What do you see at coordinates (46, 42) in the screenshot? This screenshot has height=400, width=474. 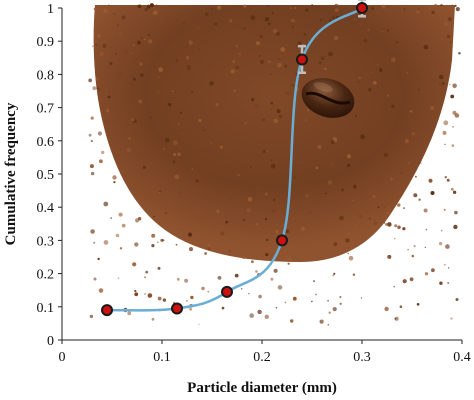 I see `y-tick-label: 0.9` at bounding box center [46, 42].